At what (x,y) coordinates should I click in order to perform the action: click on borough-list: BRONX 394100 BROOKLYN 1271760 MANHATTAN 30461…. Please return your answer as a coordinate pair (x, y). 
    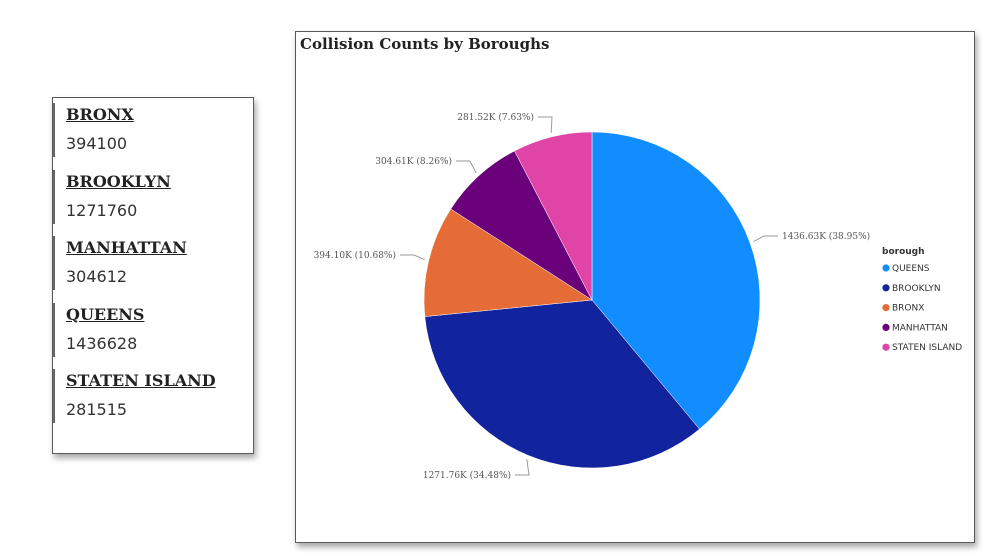
    Looking at the image, I should click on (153, 275).